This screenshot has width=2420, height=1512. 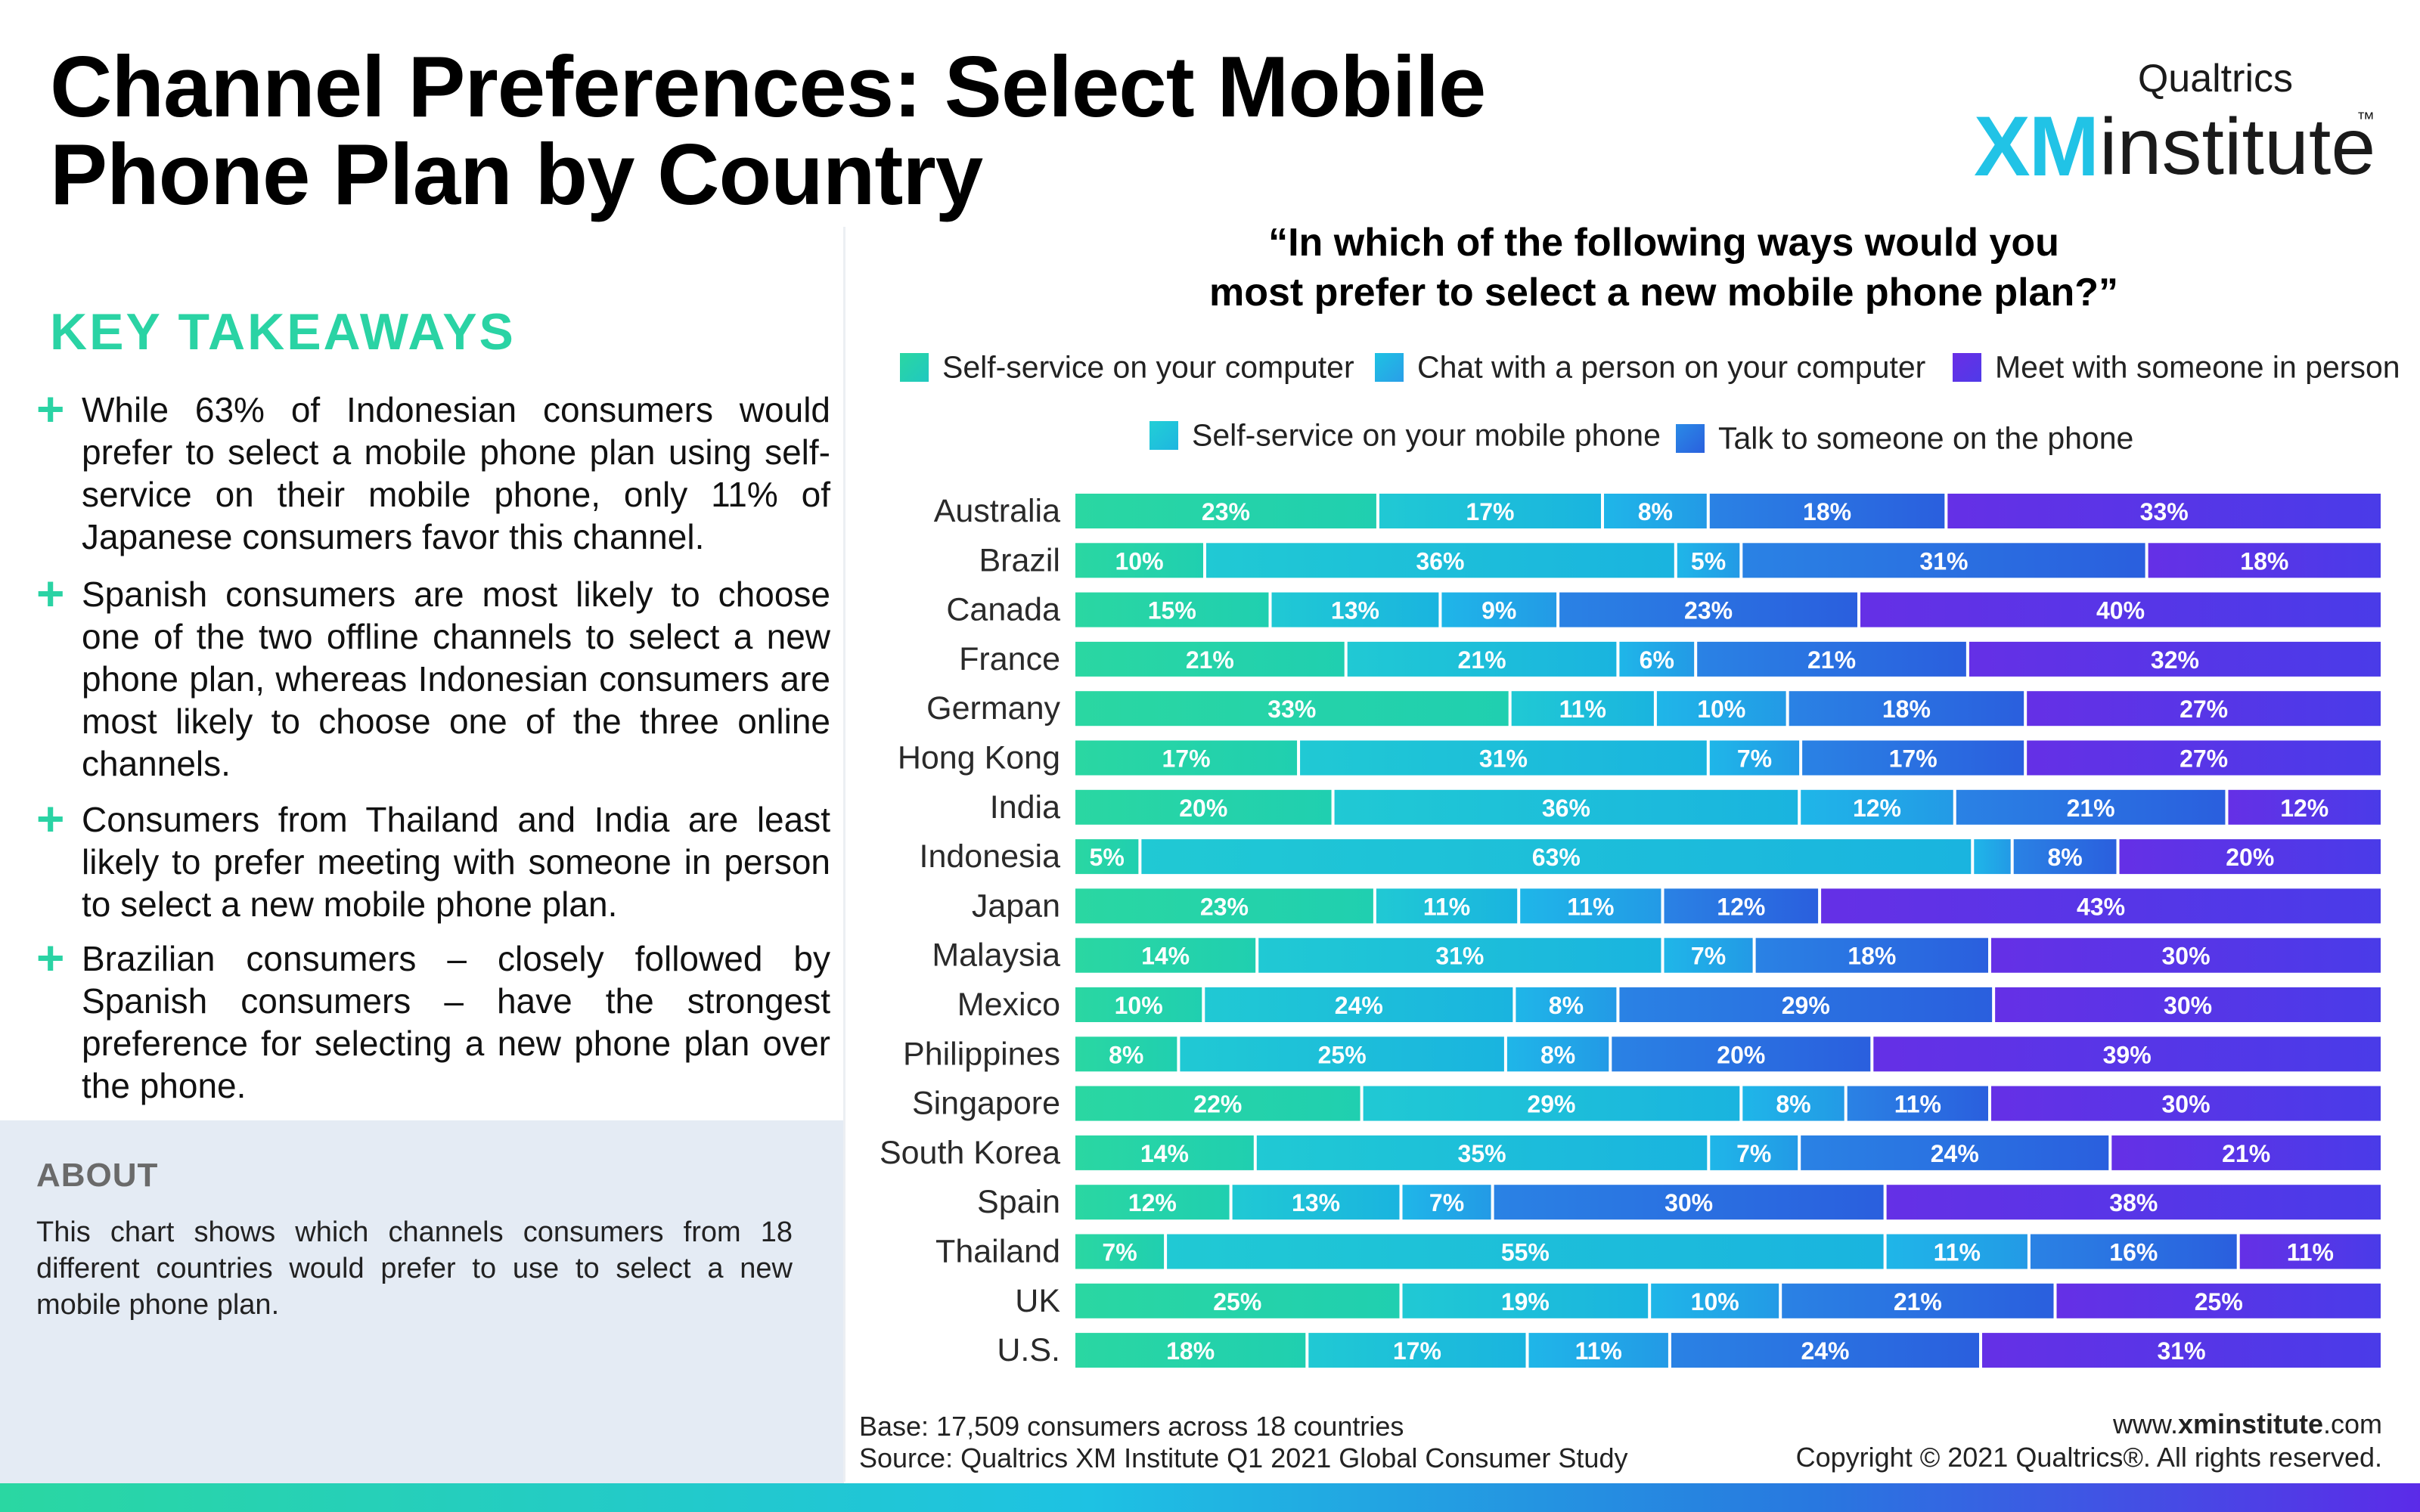 What do you see at coordinates (1217, 1104) in the screenshot?
I see `data-label: 22%` at bounding box center [1217, 1104].